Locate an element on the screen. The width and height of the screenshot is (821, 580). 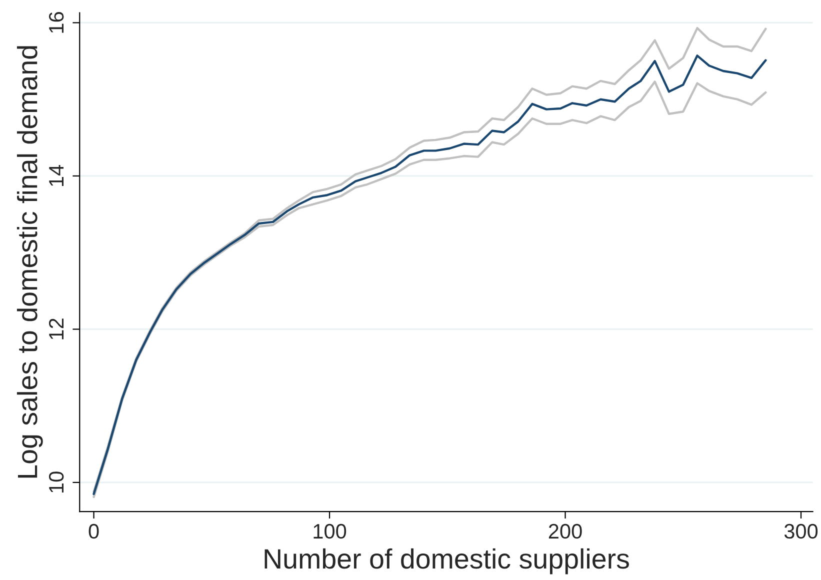
x-tick-label: 0 is located at coordinates (93, 531).